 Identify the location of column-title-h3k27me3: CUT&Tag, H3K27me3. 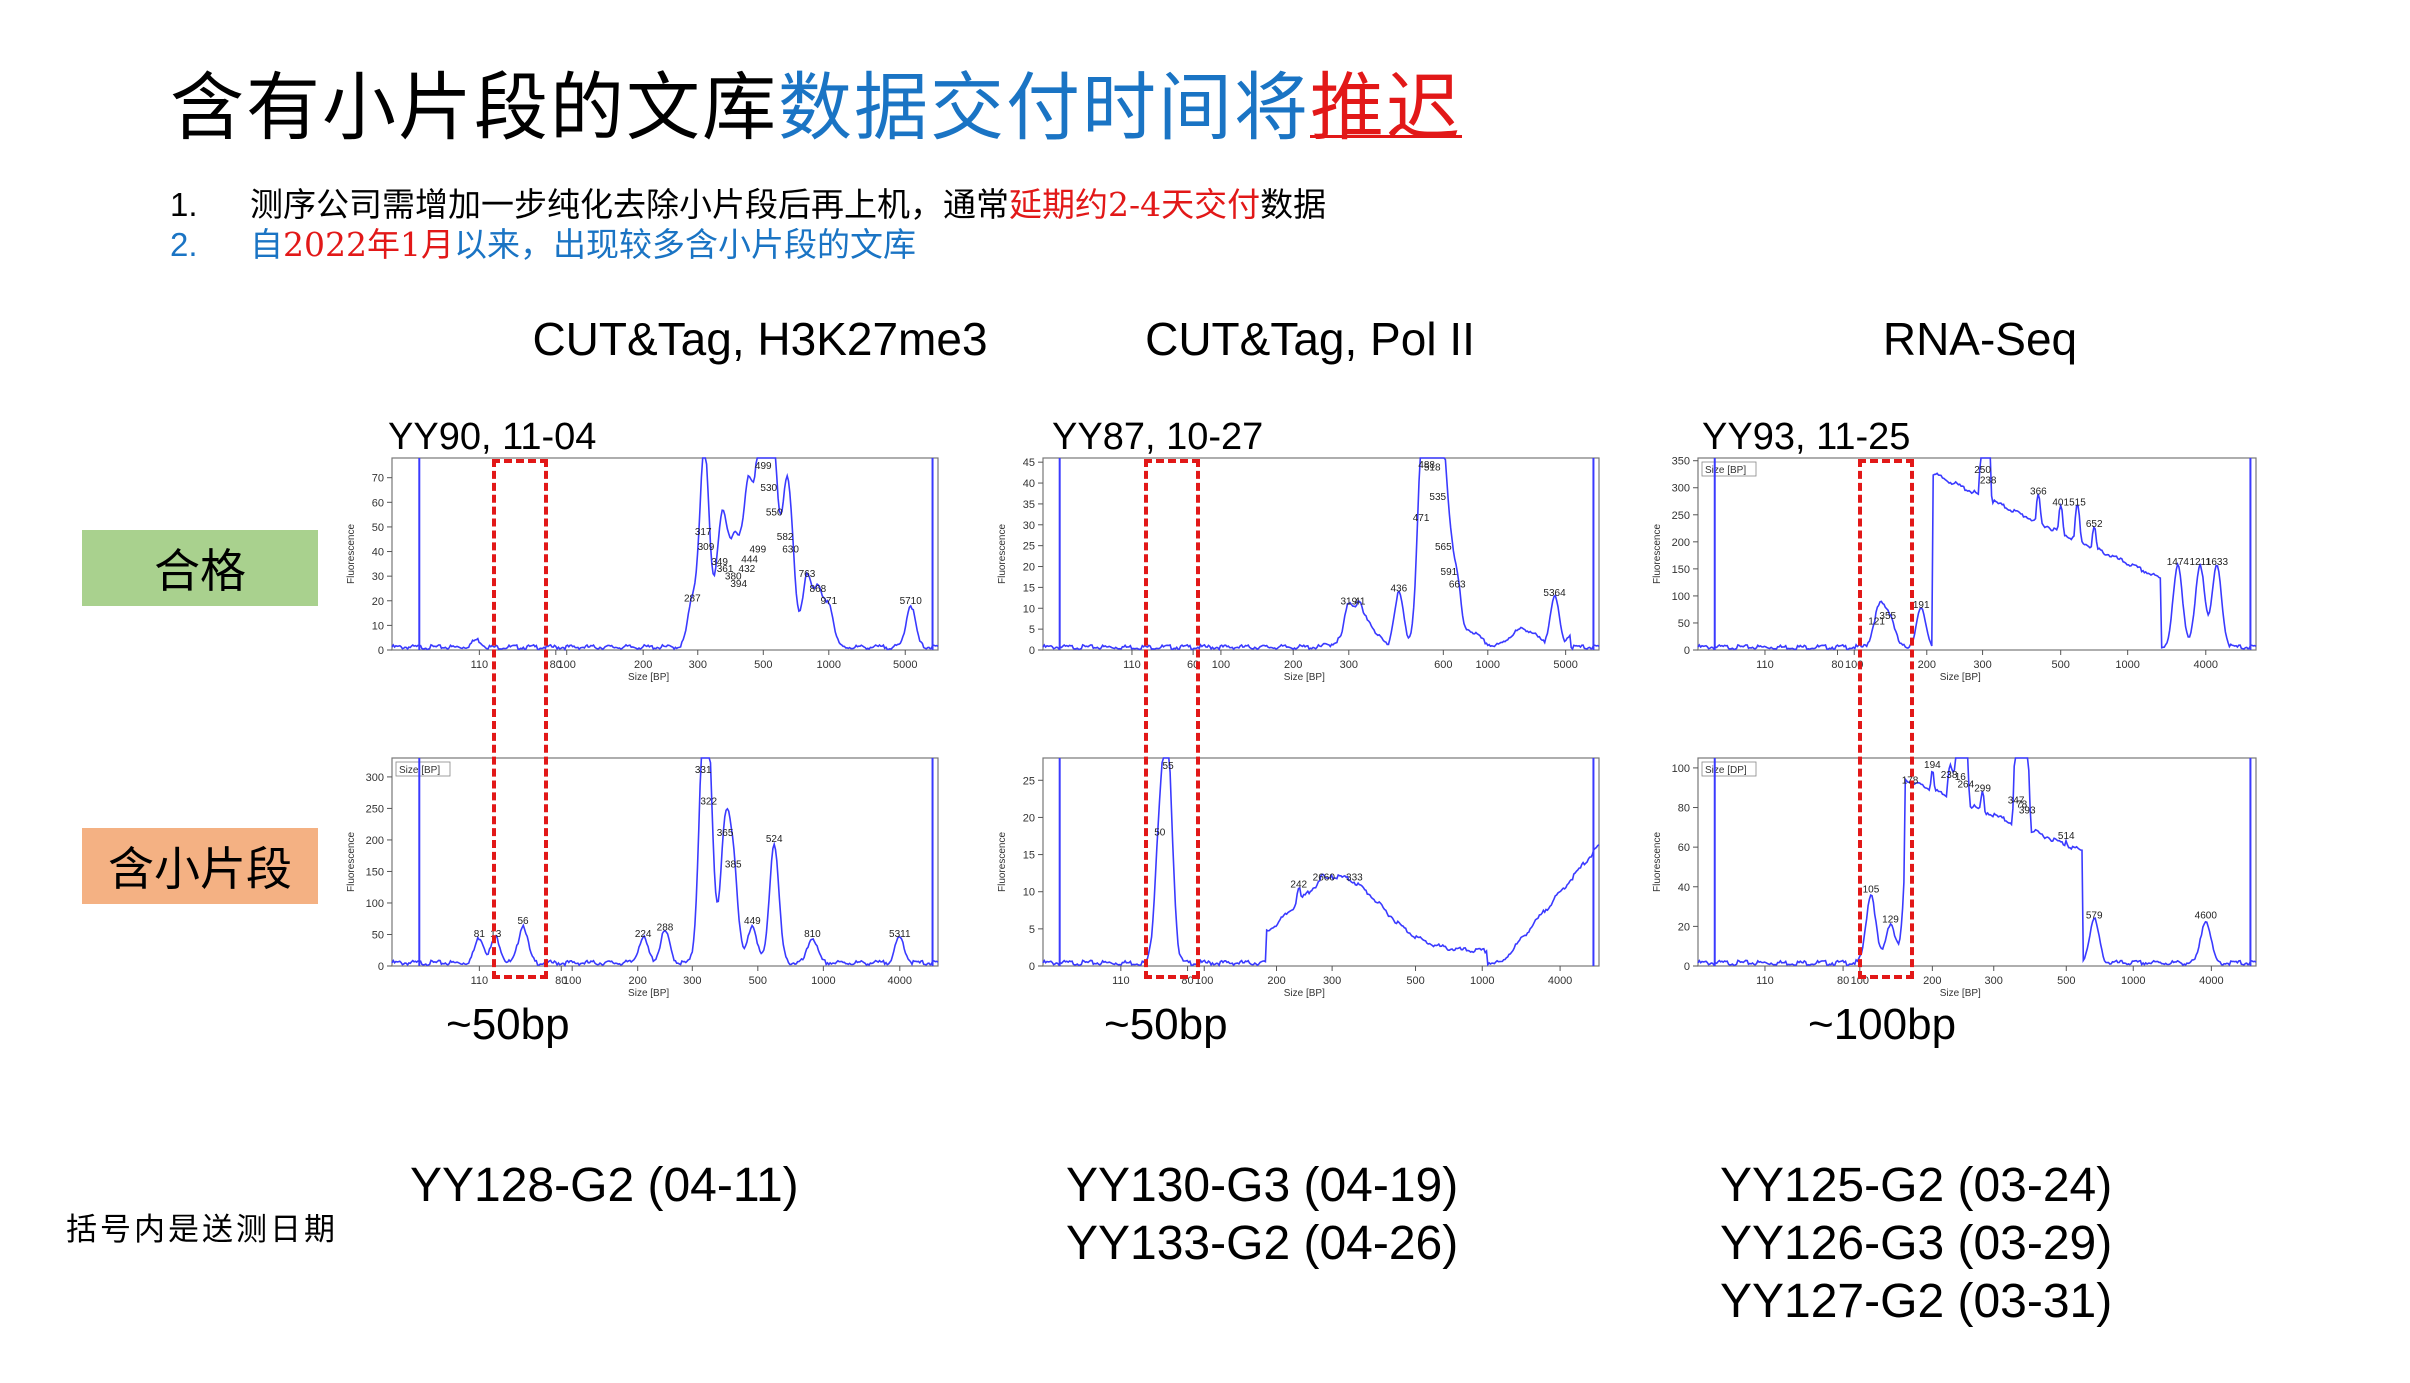
(760, 339).